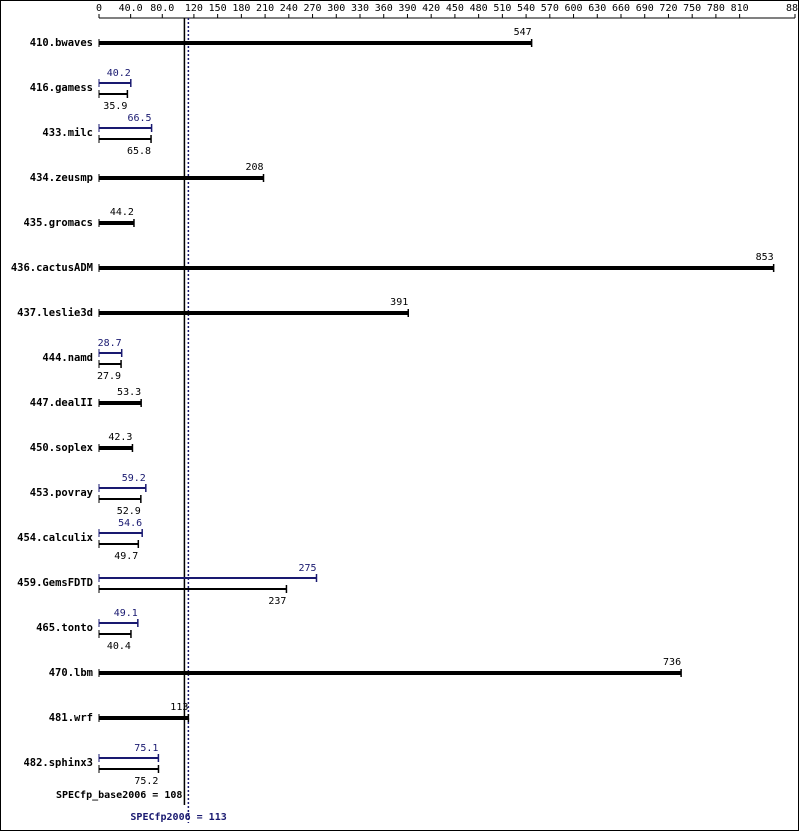  Describe the element at coordinates (479, 8) in the screenshot. I see `x-tick-label: 480` at that location.